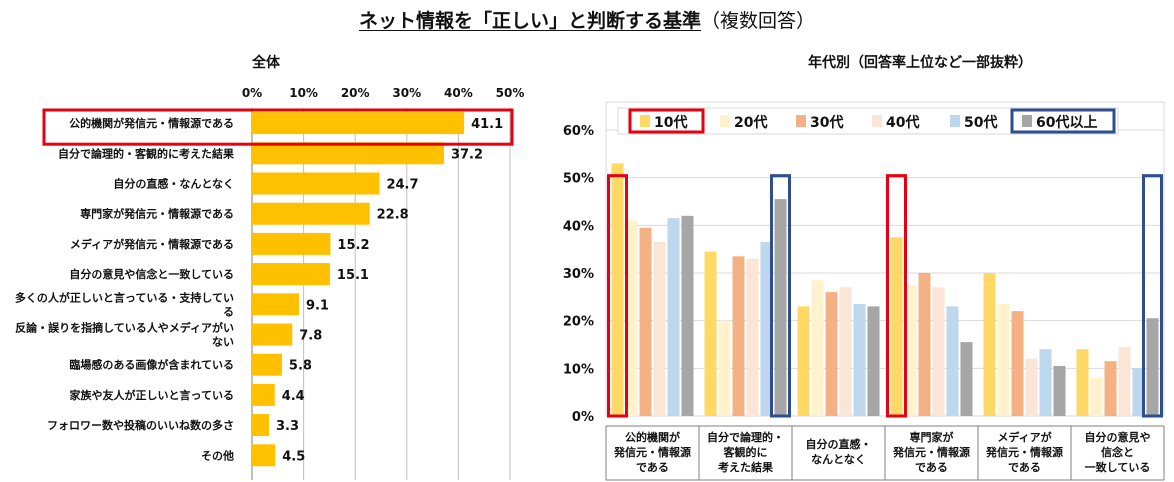 The image size is (1174, 482). Describe the element at coordinates (745, 467) in the screenshot. I see `category-label: 考えた結果` at that location.